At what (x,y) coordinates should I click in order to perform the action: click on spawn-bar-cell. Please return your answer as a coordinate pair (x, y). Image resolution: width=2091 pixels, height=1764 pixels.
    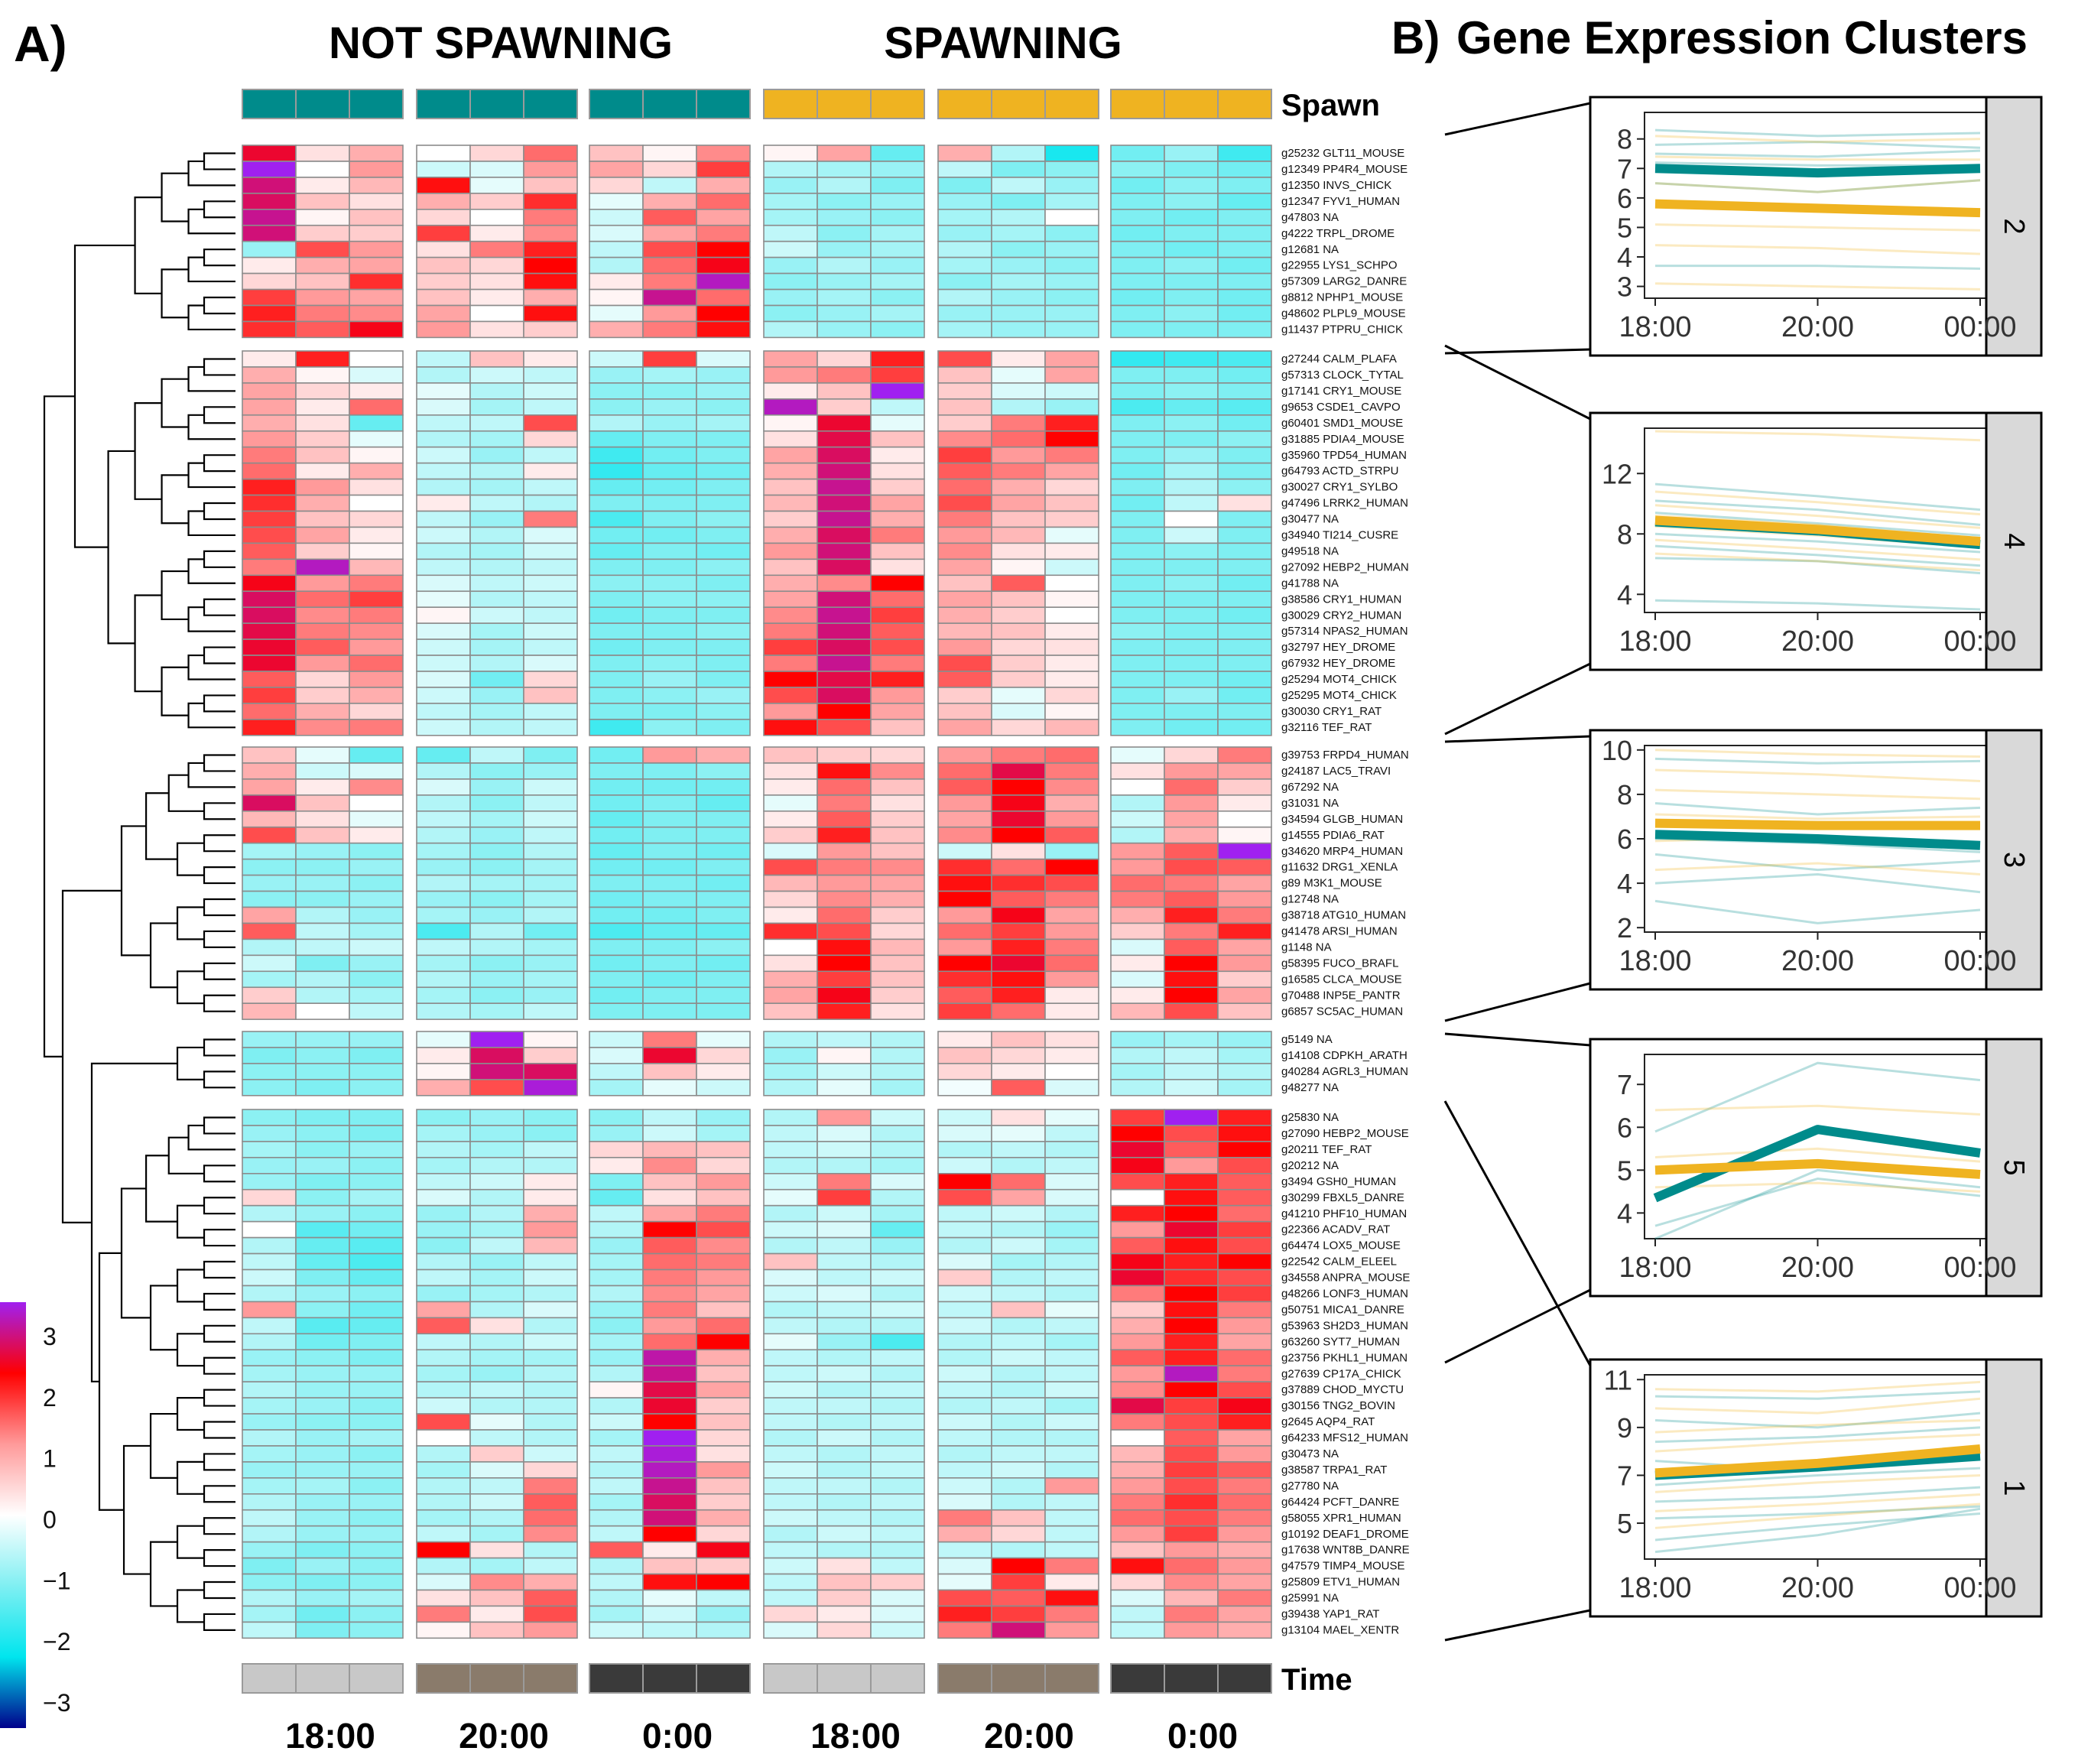
    Looking at the image, I should click on (444, 104).